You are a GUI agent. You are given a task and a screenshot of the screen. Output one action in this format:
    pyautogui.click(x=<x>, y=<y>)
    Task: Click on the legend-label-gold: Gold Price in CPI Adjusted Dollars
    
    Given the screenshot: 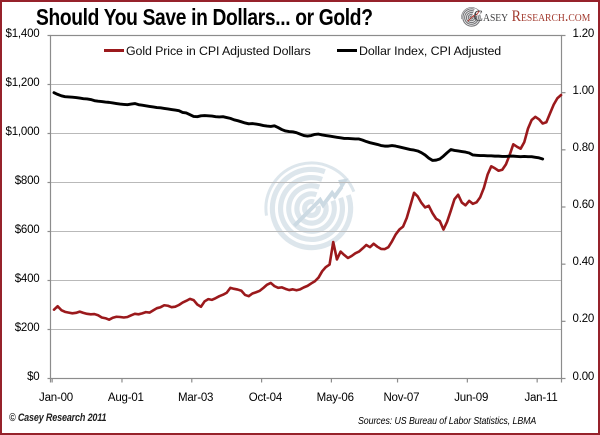 What is the action you would take?
    pyautogui.click(x=218, y=50)
    